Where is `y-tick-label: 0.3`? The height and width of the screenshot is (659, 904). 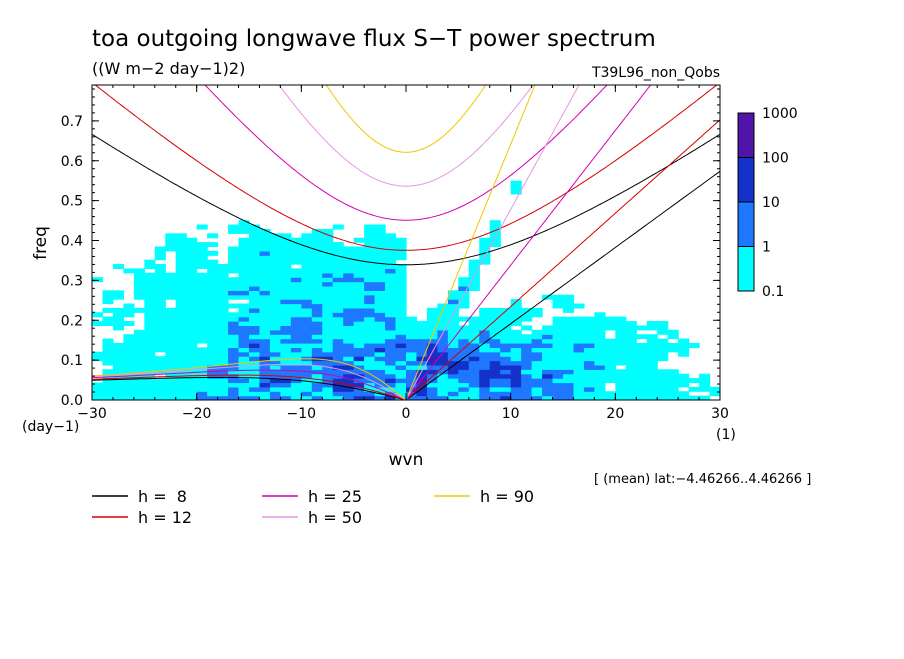 y-tick-label: 0.3 is located at coordinates (72, 281).